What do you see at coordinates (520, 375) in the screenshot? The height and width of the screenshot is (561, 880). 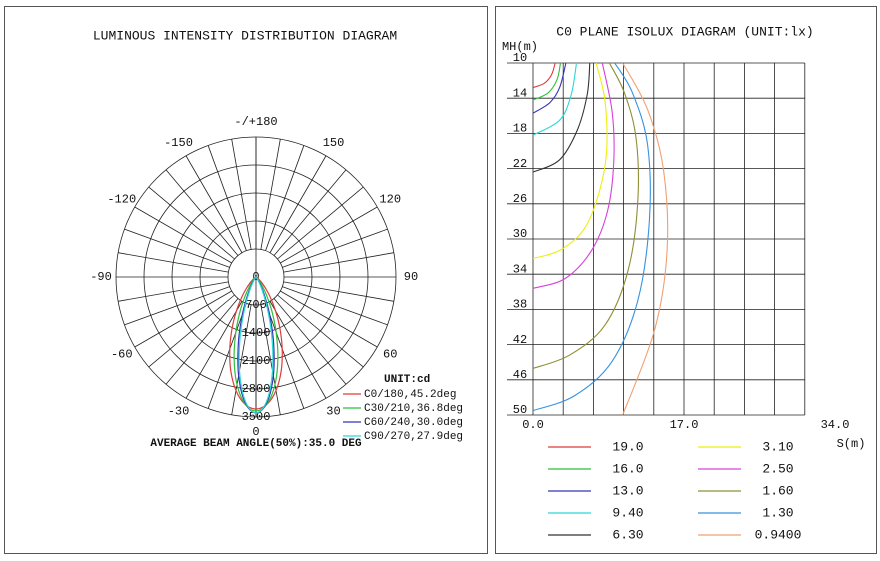 I see `y-tick-label: 46` at bounding box center [520, 375].